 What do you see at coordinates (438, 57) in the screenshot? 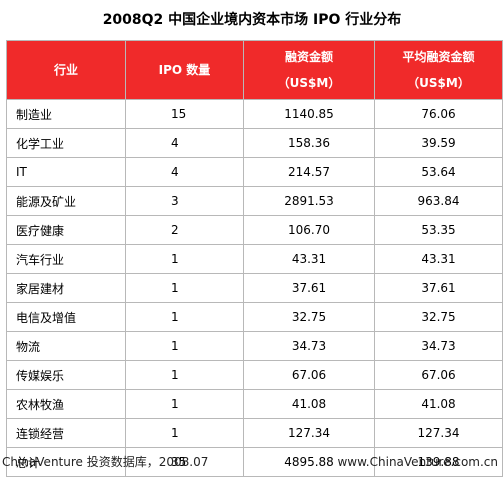
I see `header-average-label: 平均融资金额` at bounding box center [438, 57].